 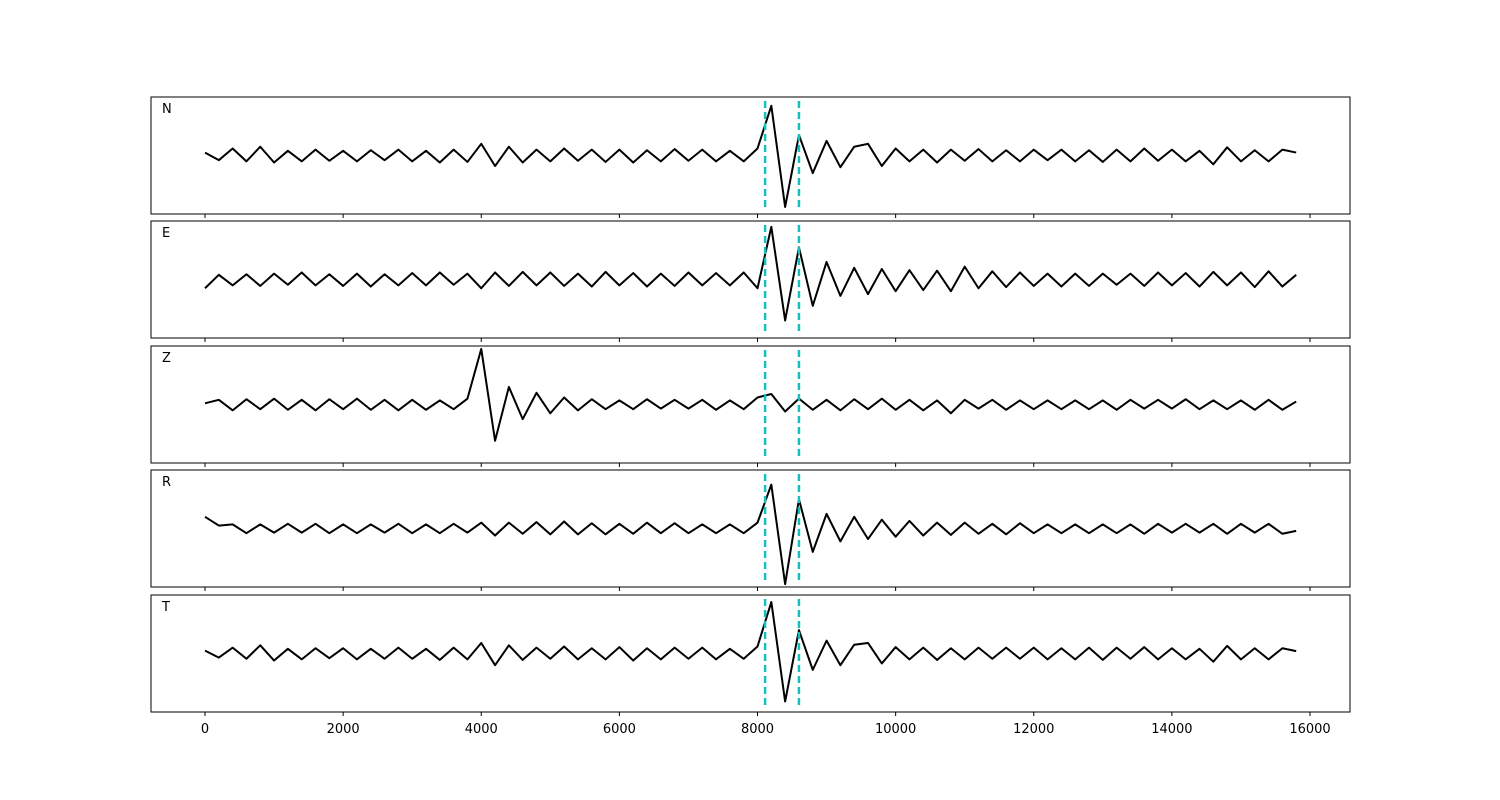 I want to click on x-tick-label: 6000, so click(x=619, y=729).